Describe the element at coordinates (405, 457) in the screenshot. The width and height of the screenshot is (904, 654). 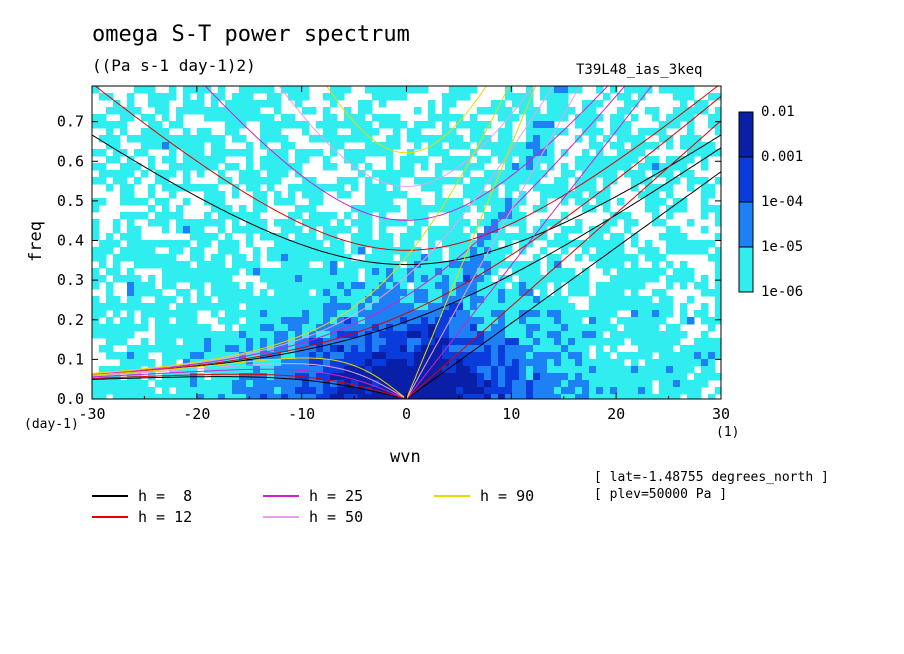
I see `x-axis-label: wvn` at that location.